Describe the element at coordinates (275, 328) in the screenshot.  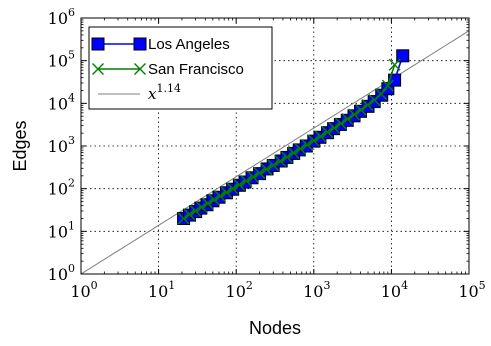
I see `x-axis-title: Nodes` at that location.